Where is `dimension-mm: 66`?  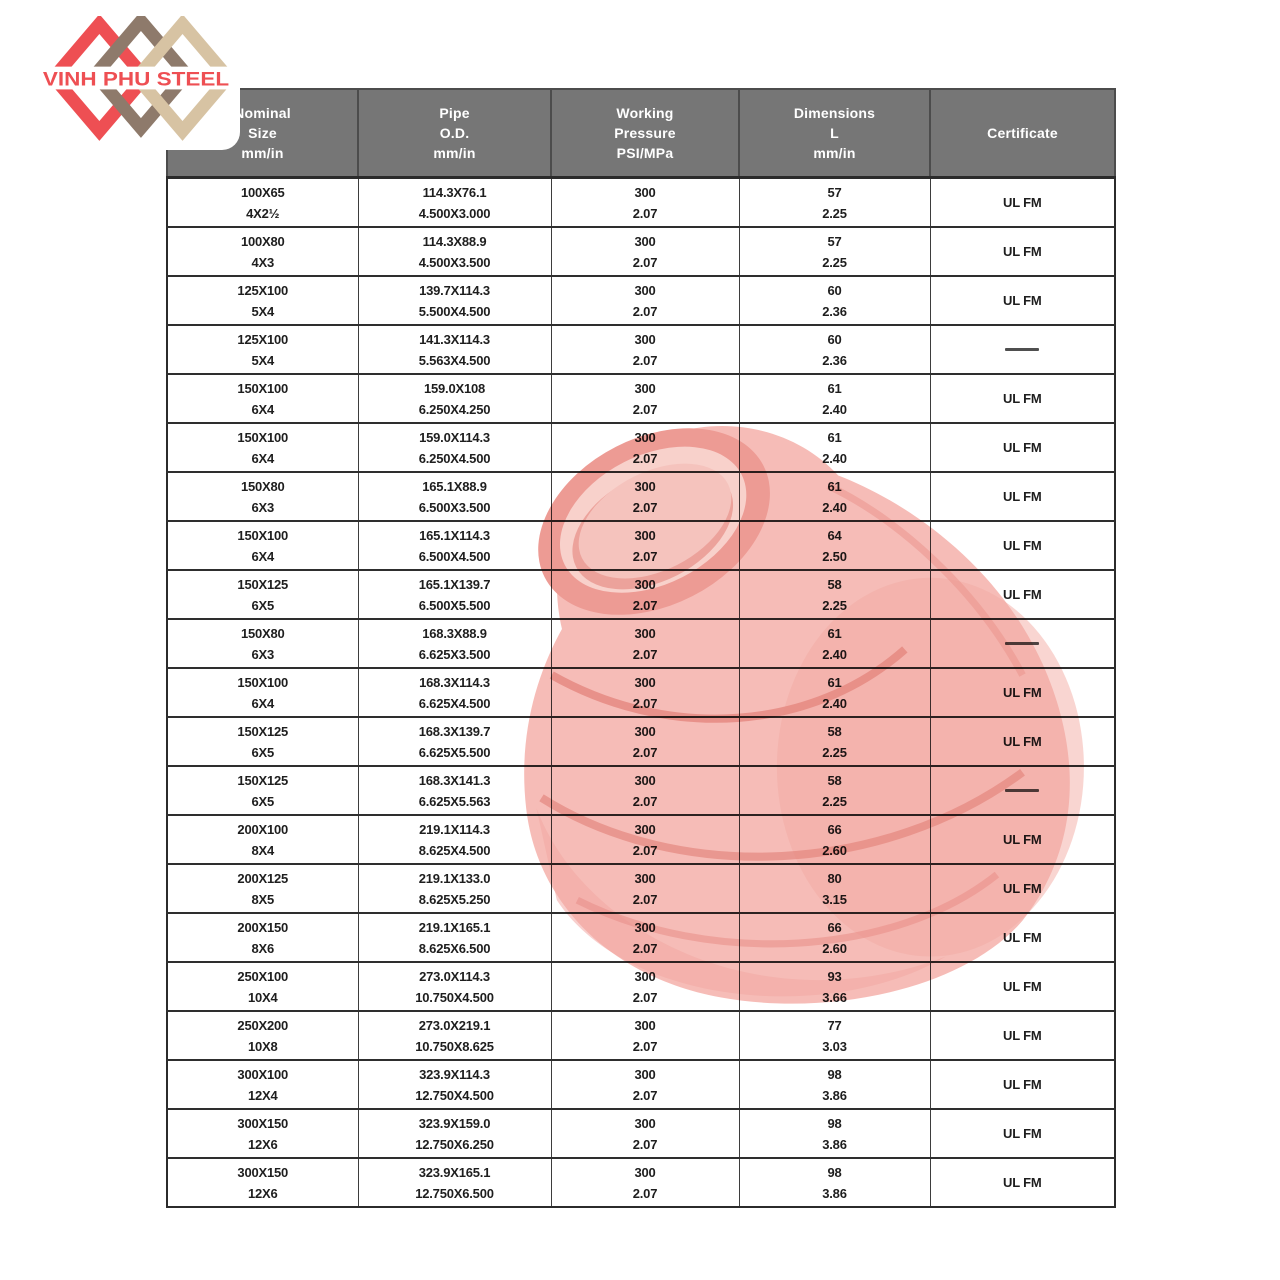
dimension-mm: 66 is located at coordinates (834, 829).